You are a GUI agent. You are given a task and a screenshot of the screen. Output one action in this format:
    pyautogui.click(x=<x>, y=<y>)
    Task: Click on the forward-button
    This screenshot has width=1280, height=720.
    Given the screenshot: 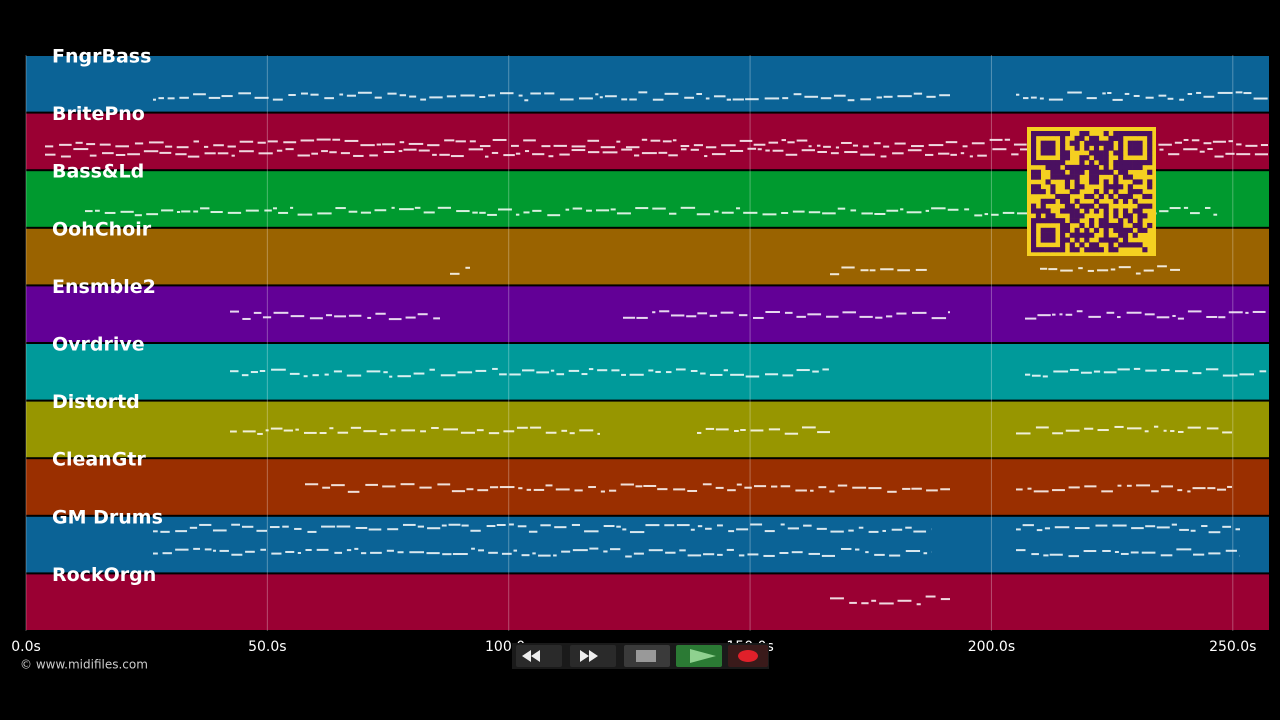 What is the action you would take?
    pyautogui.click(x=593, y=656)
    